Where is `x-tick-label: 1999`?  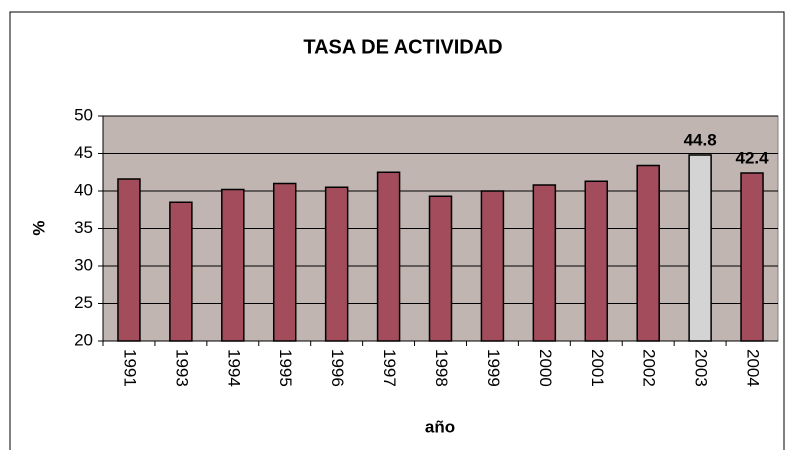 x-tick-label: 1999 is located at coordinates (493, 368).